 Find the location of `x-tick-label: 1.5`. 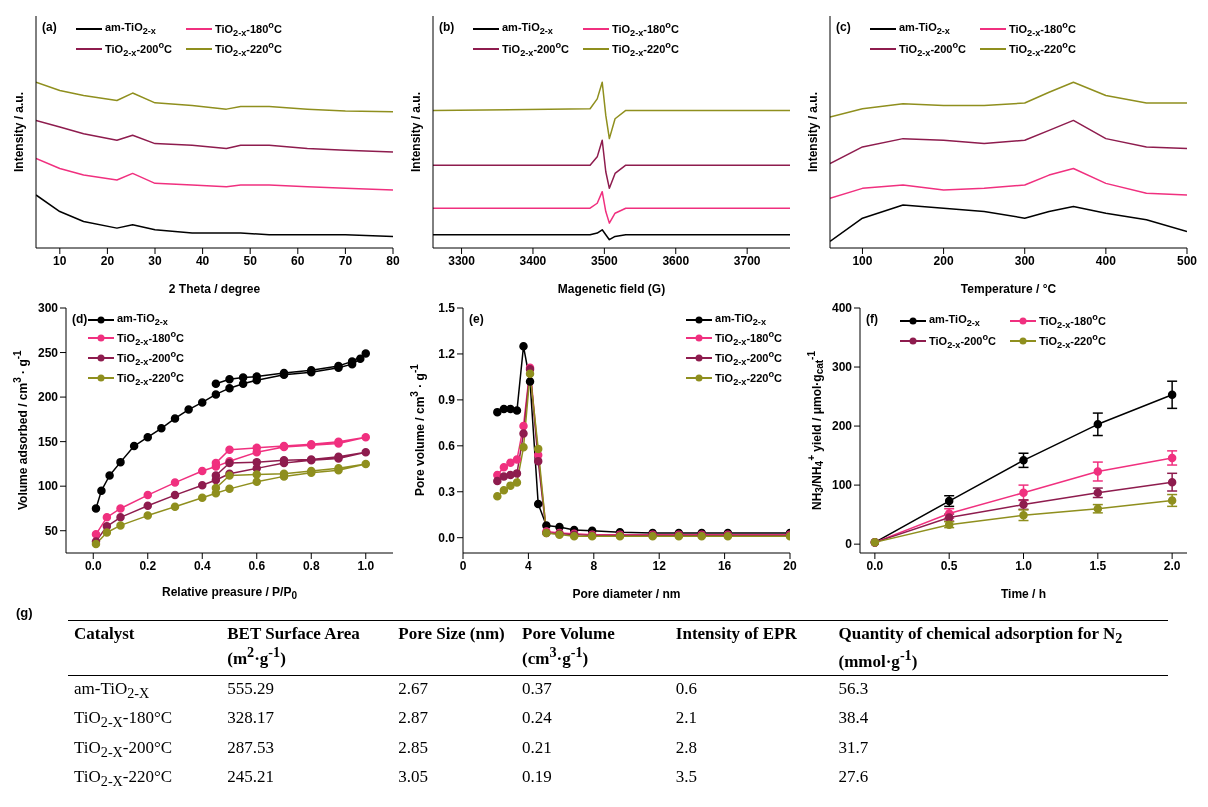

x-tick-label: 1.5 is located at coordinates (1098, 565).